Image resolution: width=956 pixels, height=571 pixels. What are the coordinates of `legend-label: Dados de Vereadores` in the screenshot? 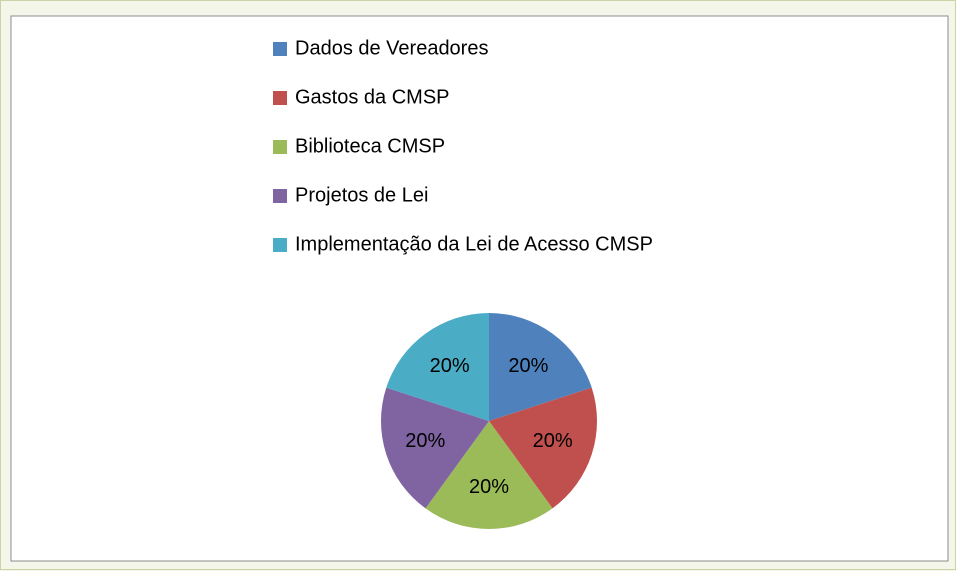 It's located at (391, 48).